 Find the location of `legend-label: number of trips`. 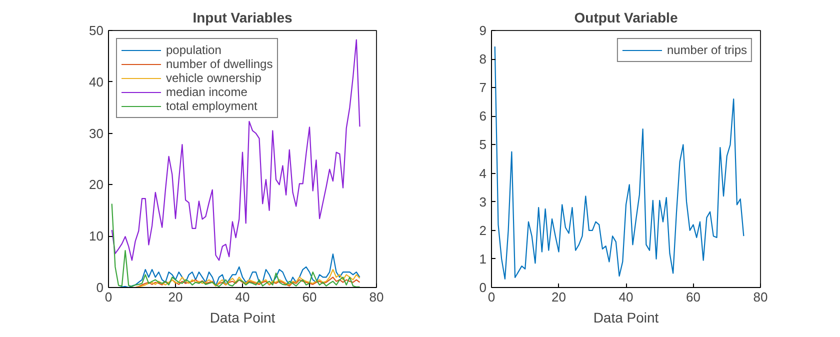

legend-label: number of trips is located at coordinates (706, 50).